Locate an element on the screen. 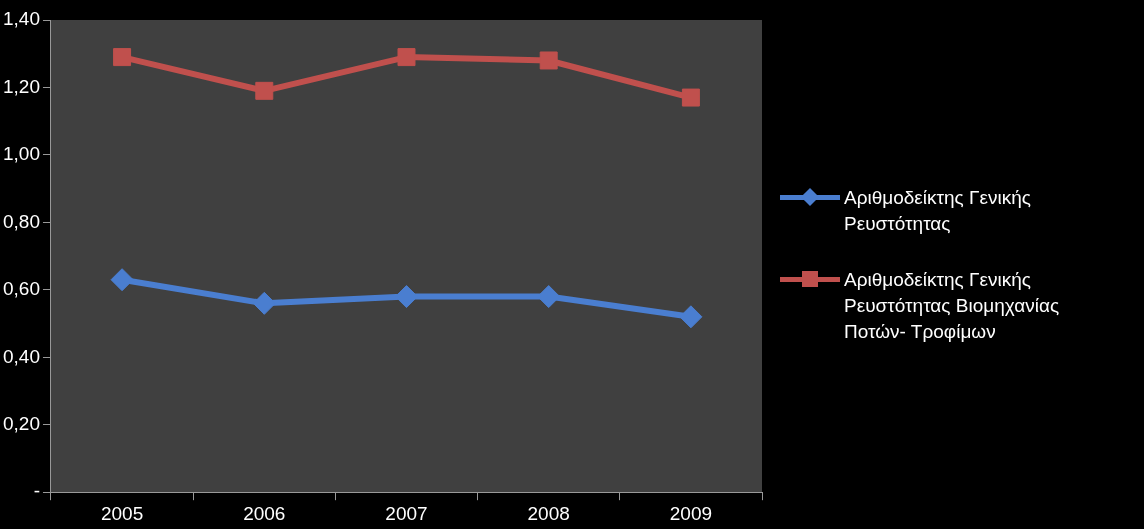  y-tick-label: 0,20 is located at coordinates (21, 423).